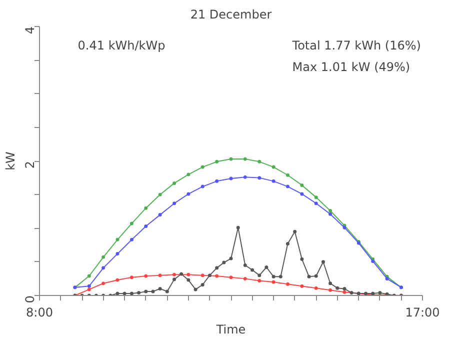 The image size is (452, 339). What do you see at coordinates (30, 299) in the screenshot?
I see `y-tick-label: 0` at bounding box center [30, 299].